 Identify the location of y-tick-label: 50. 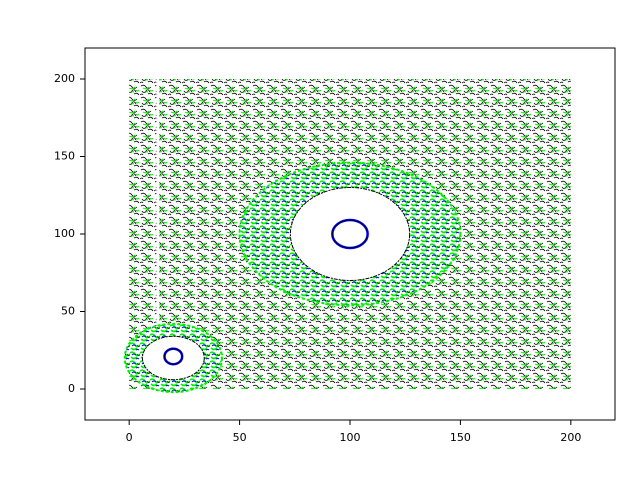
(68, 311).